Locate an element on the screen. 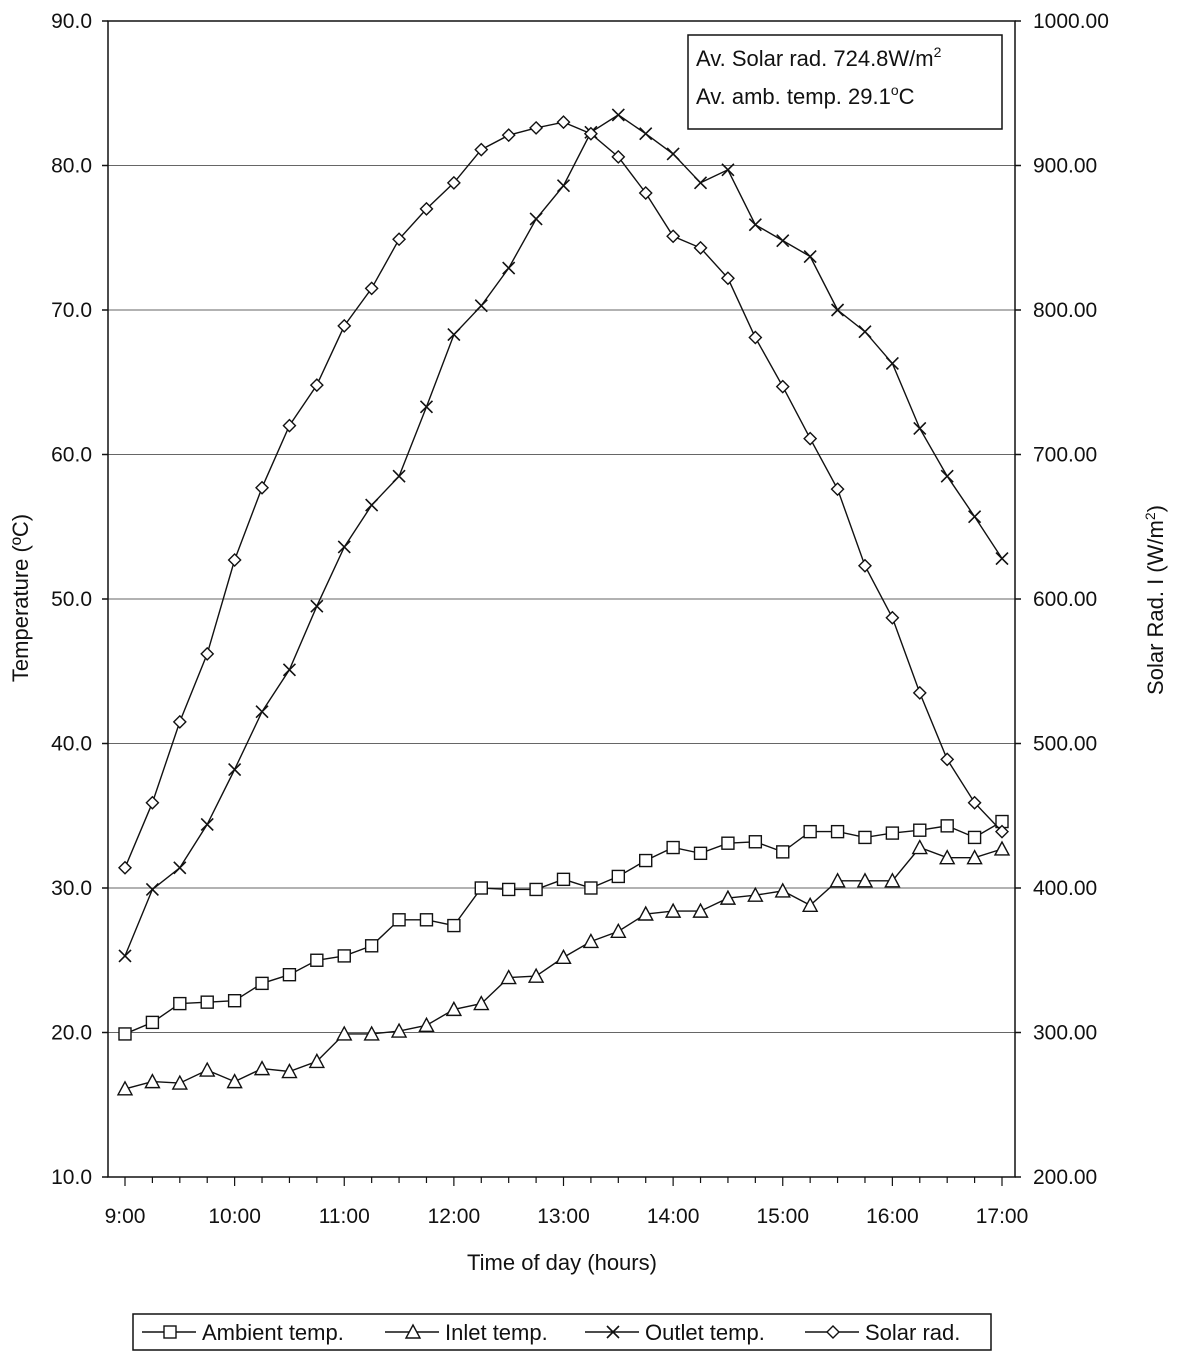 The image size is (1180, 1351). x-axis-title: Time of day (hours) is located at coordinates (562, 1262).